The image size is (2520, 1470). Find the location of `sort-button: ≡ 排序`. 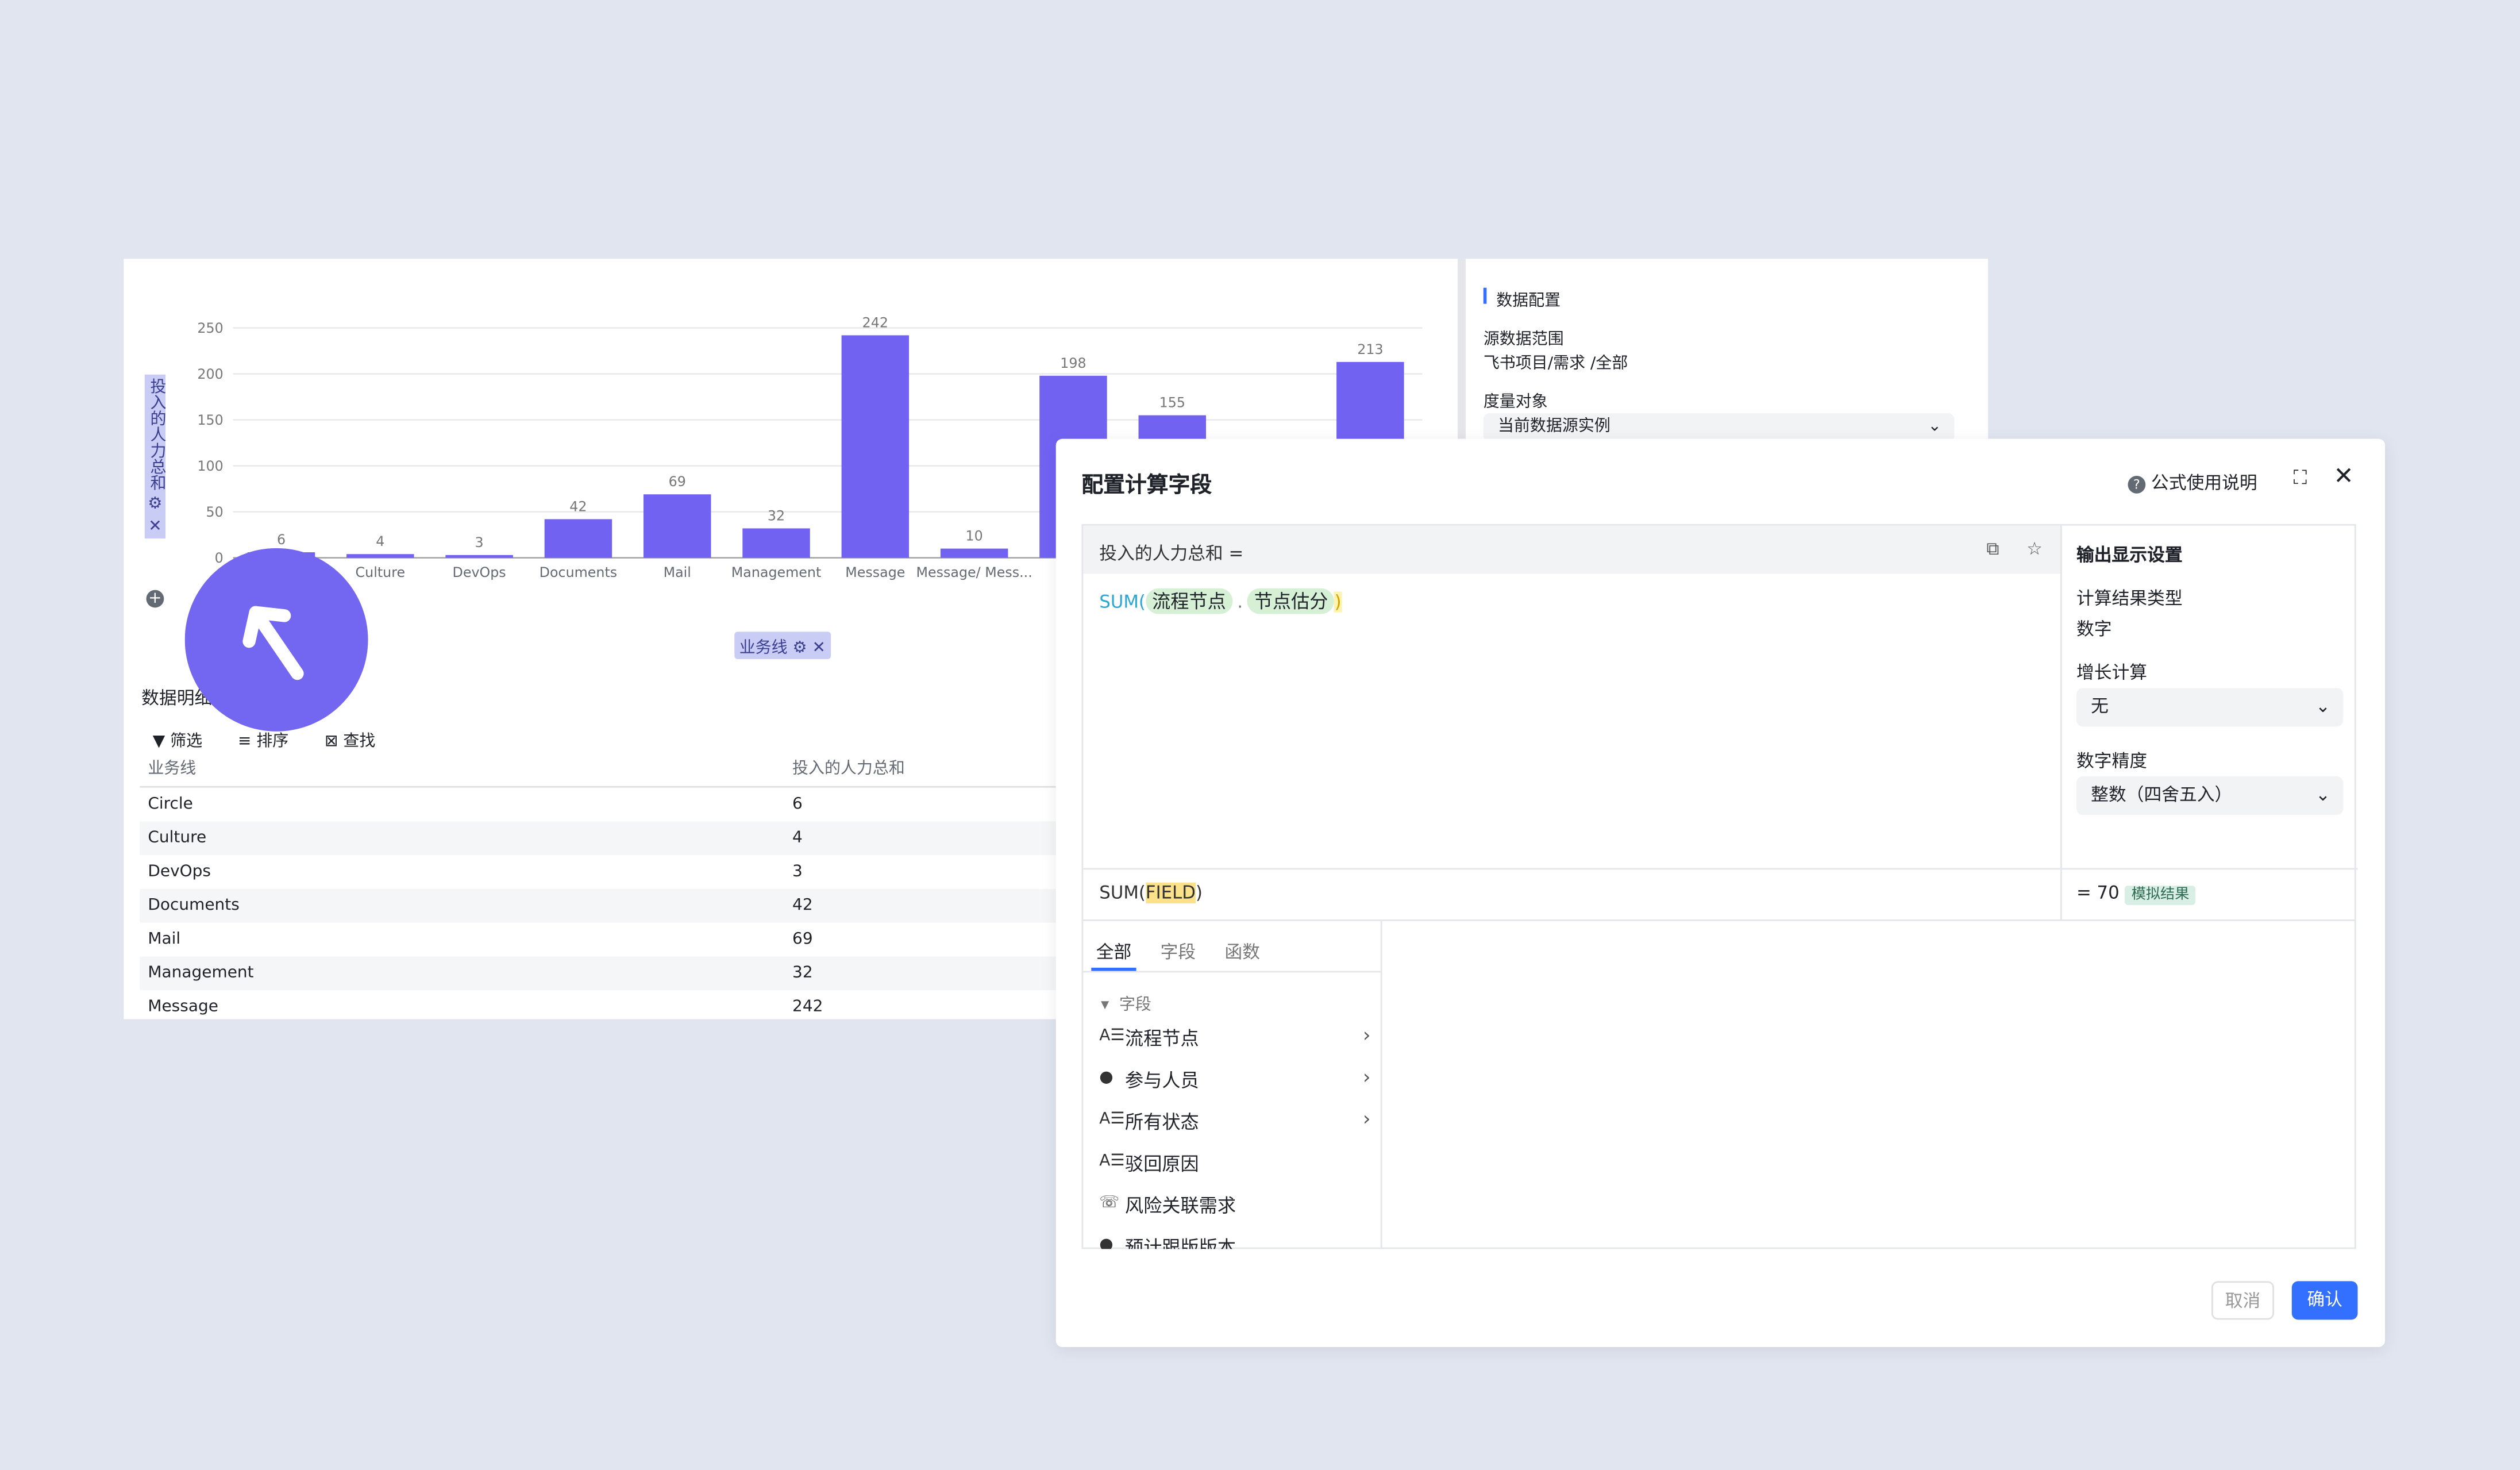

sort-button: ≡ 排序 is located at coordinates (263, 742).